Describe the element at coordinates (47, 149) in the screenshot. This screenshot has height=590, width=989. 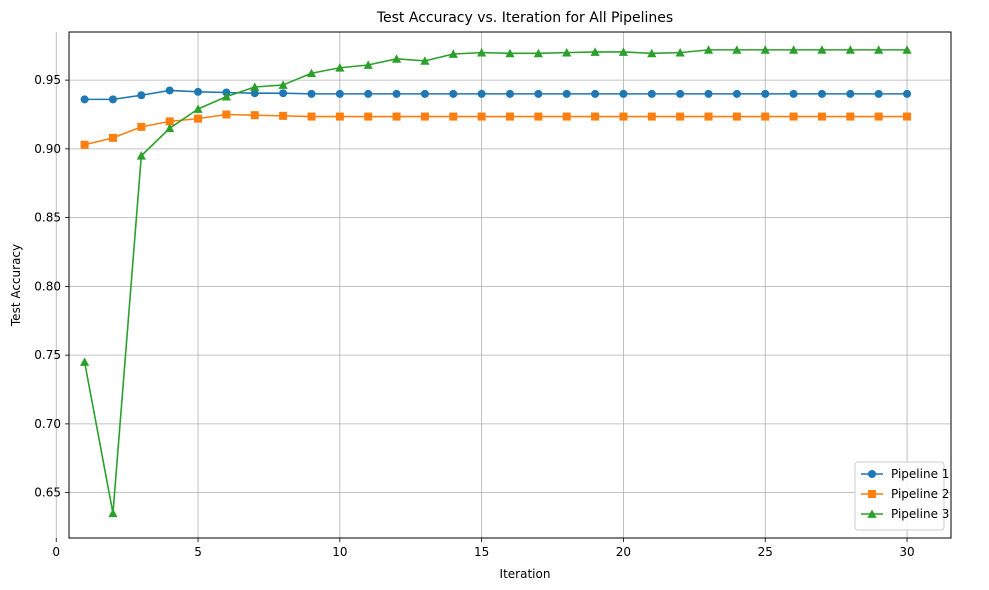
I see `y-tick-label: 0.90` at that location.